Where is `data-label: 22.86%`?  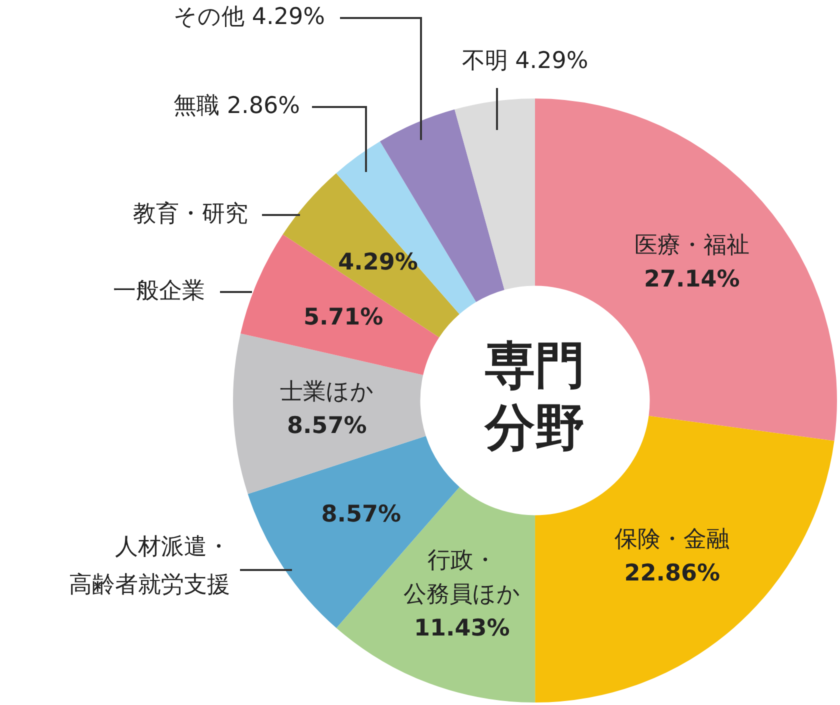
data-label: 22.86% is located at coordinates (672, 573).